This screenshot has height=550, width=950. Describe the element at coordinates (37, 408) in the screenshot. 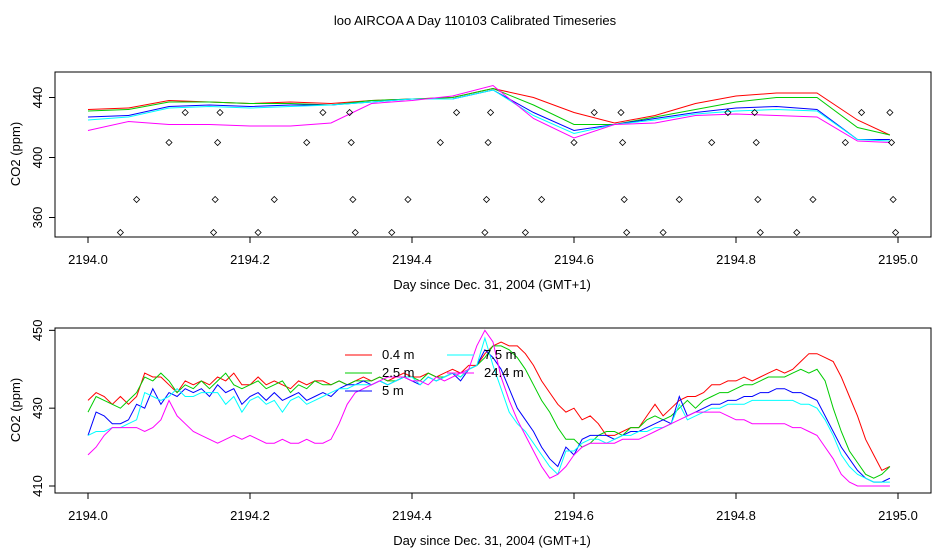

I see `bottom-y-tick-label: 430` at that location.